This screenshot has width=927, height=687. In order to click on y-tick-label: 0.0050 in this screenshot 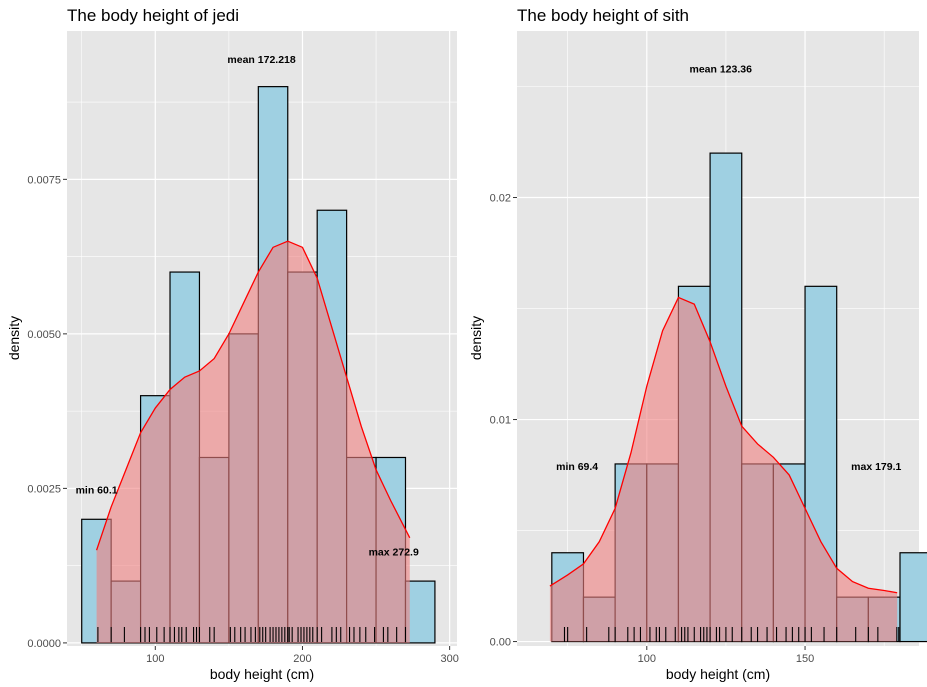, I will do `click(44, 335)`.